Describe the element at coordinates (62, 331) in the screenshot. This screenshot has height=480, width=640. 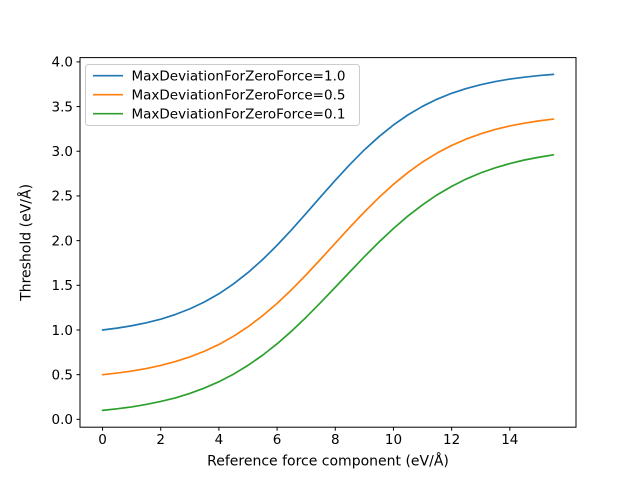
I see `y-tick-label: 1.0` at that location.